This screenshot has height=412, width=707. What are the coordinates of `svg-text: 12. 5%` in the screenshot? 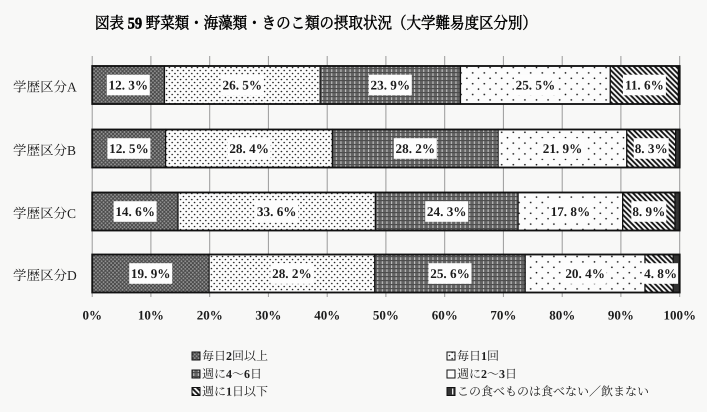 It's located at (129, 148).